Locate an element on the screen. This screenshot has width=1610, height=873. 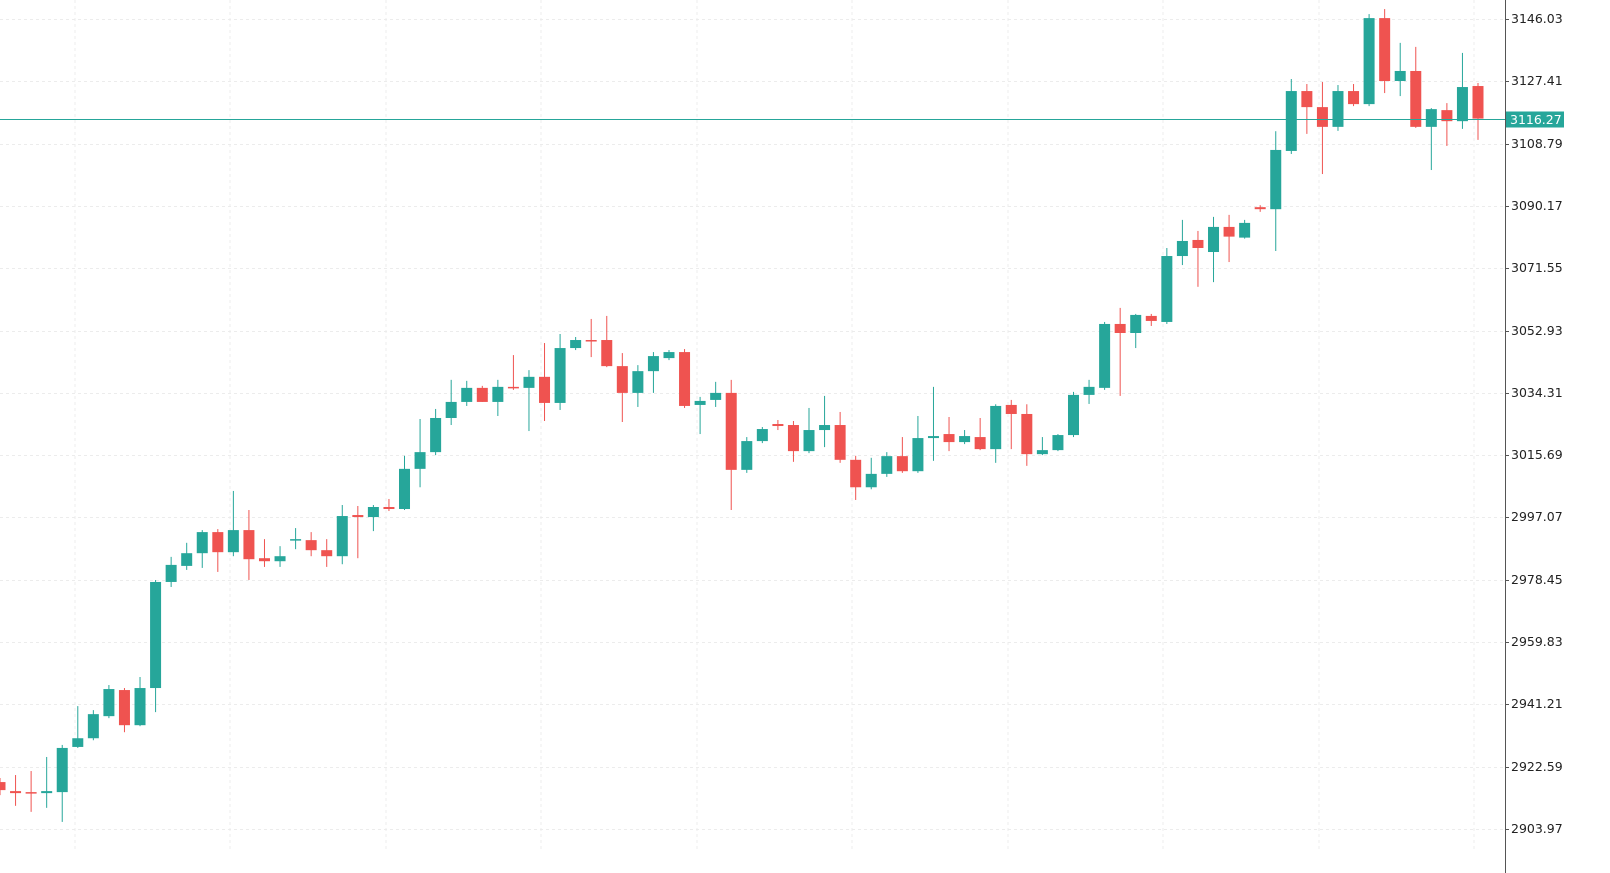
y-tick-label: 3090.17 is located at coordinates (1537, 205).